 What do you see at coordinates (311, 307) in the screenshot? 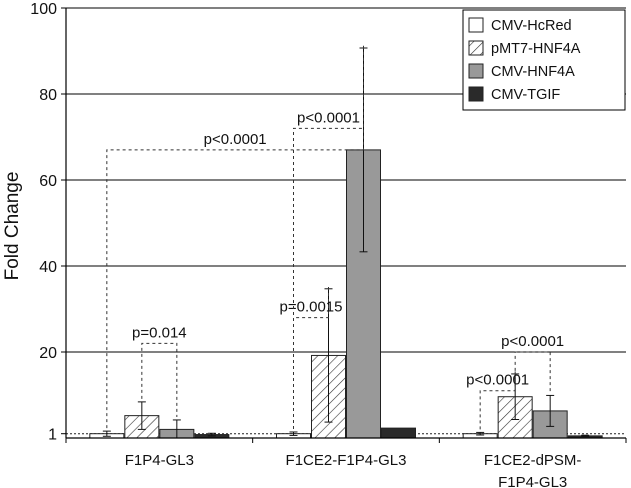
I see `p-value-label: p=0.0015` at bounding box center [311, 307].